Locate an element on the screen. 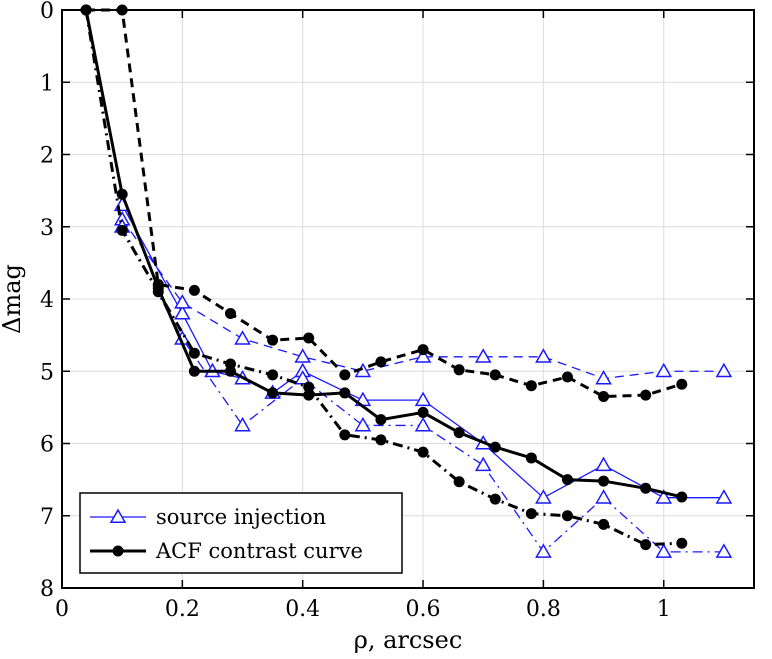 The height and width of the screenshot is (659, 772). x-axis-label: ρ, arcsec is located at coordinates (408, 640).